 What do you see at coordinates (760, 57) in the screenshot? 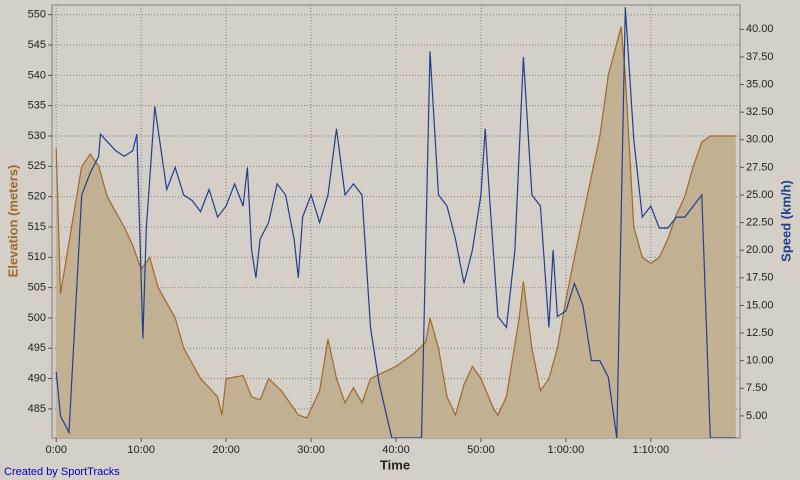
I see `y2-tick-label: 37.50` at bounding box center [760, 57].